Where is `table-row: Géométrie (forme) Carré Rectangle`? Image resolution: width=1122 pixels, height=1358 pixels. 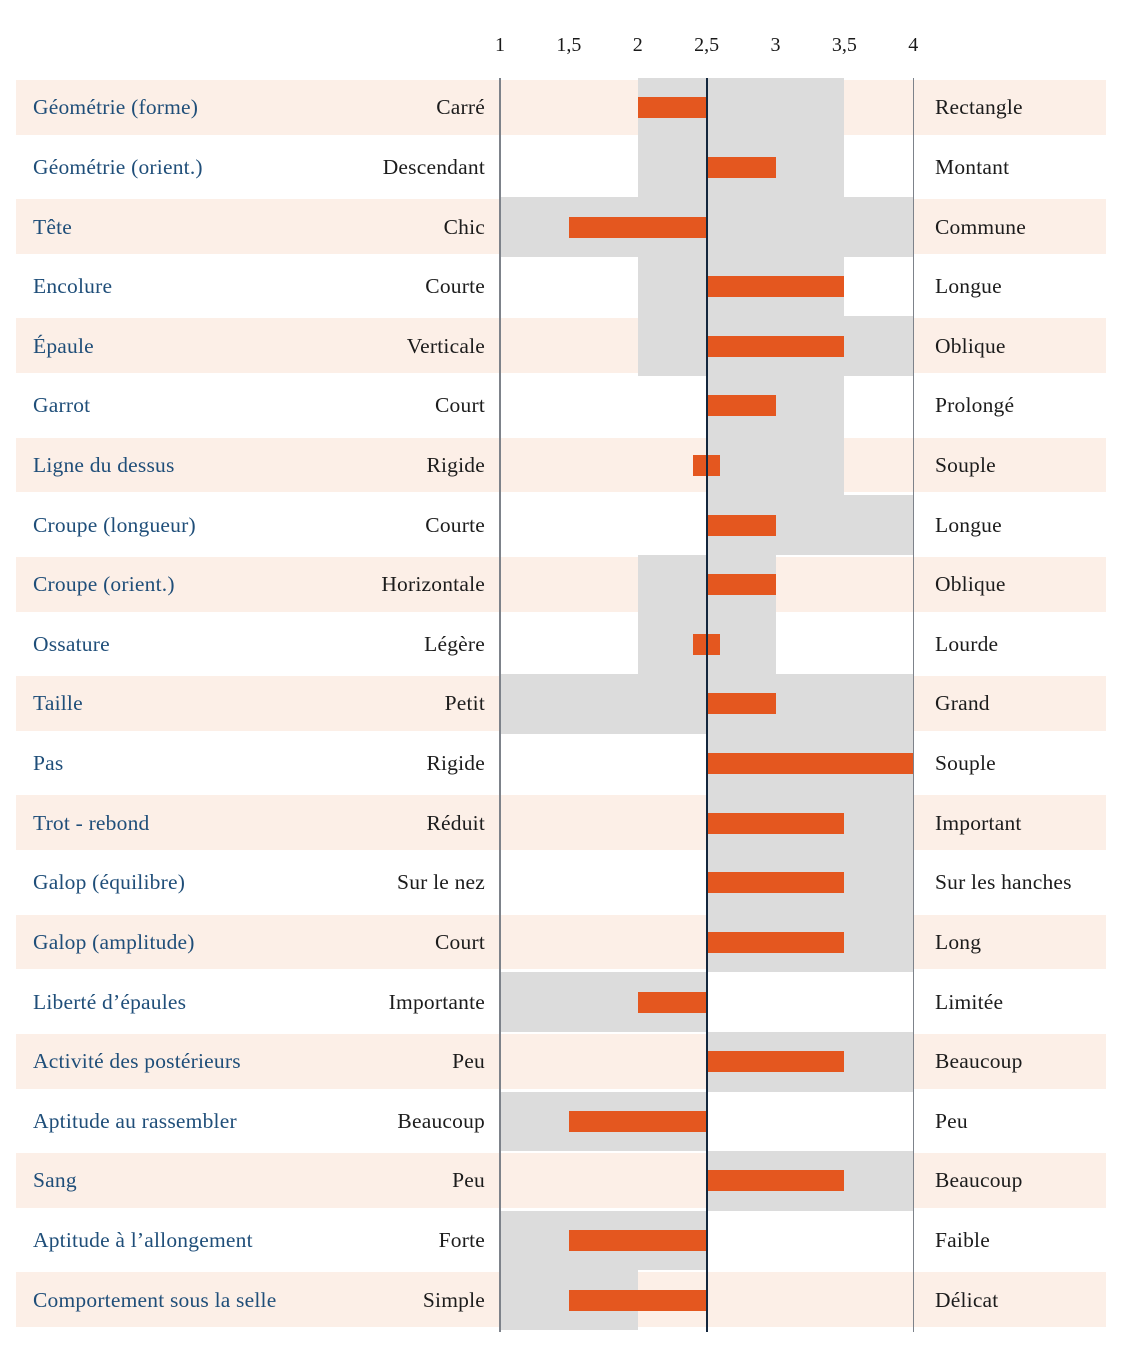 table-row: Géométrie (forme) Carré Rectangle is located at coordinates (561, 108).